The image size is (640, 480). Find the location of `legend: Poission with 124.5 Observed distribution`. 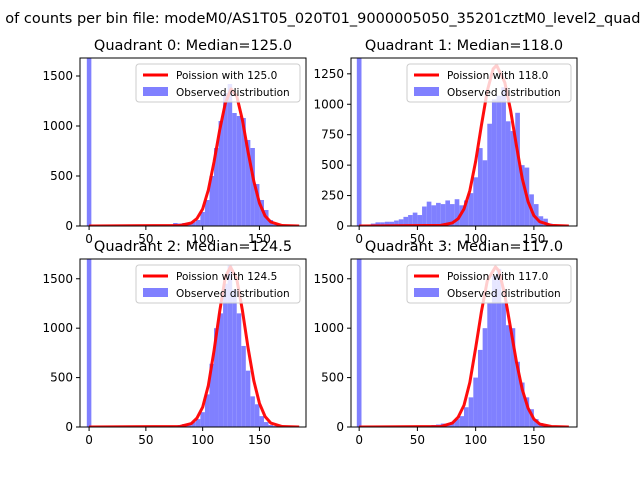

legend: Poission with 124.5 Observed distribution is located at coordinates (218, 284).